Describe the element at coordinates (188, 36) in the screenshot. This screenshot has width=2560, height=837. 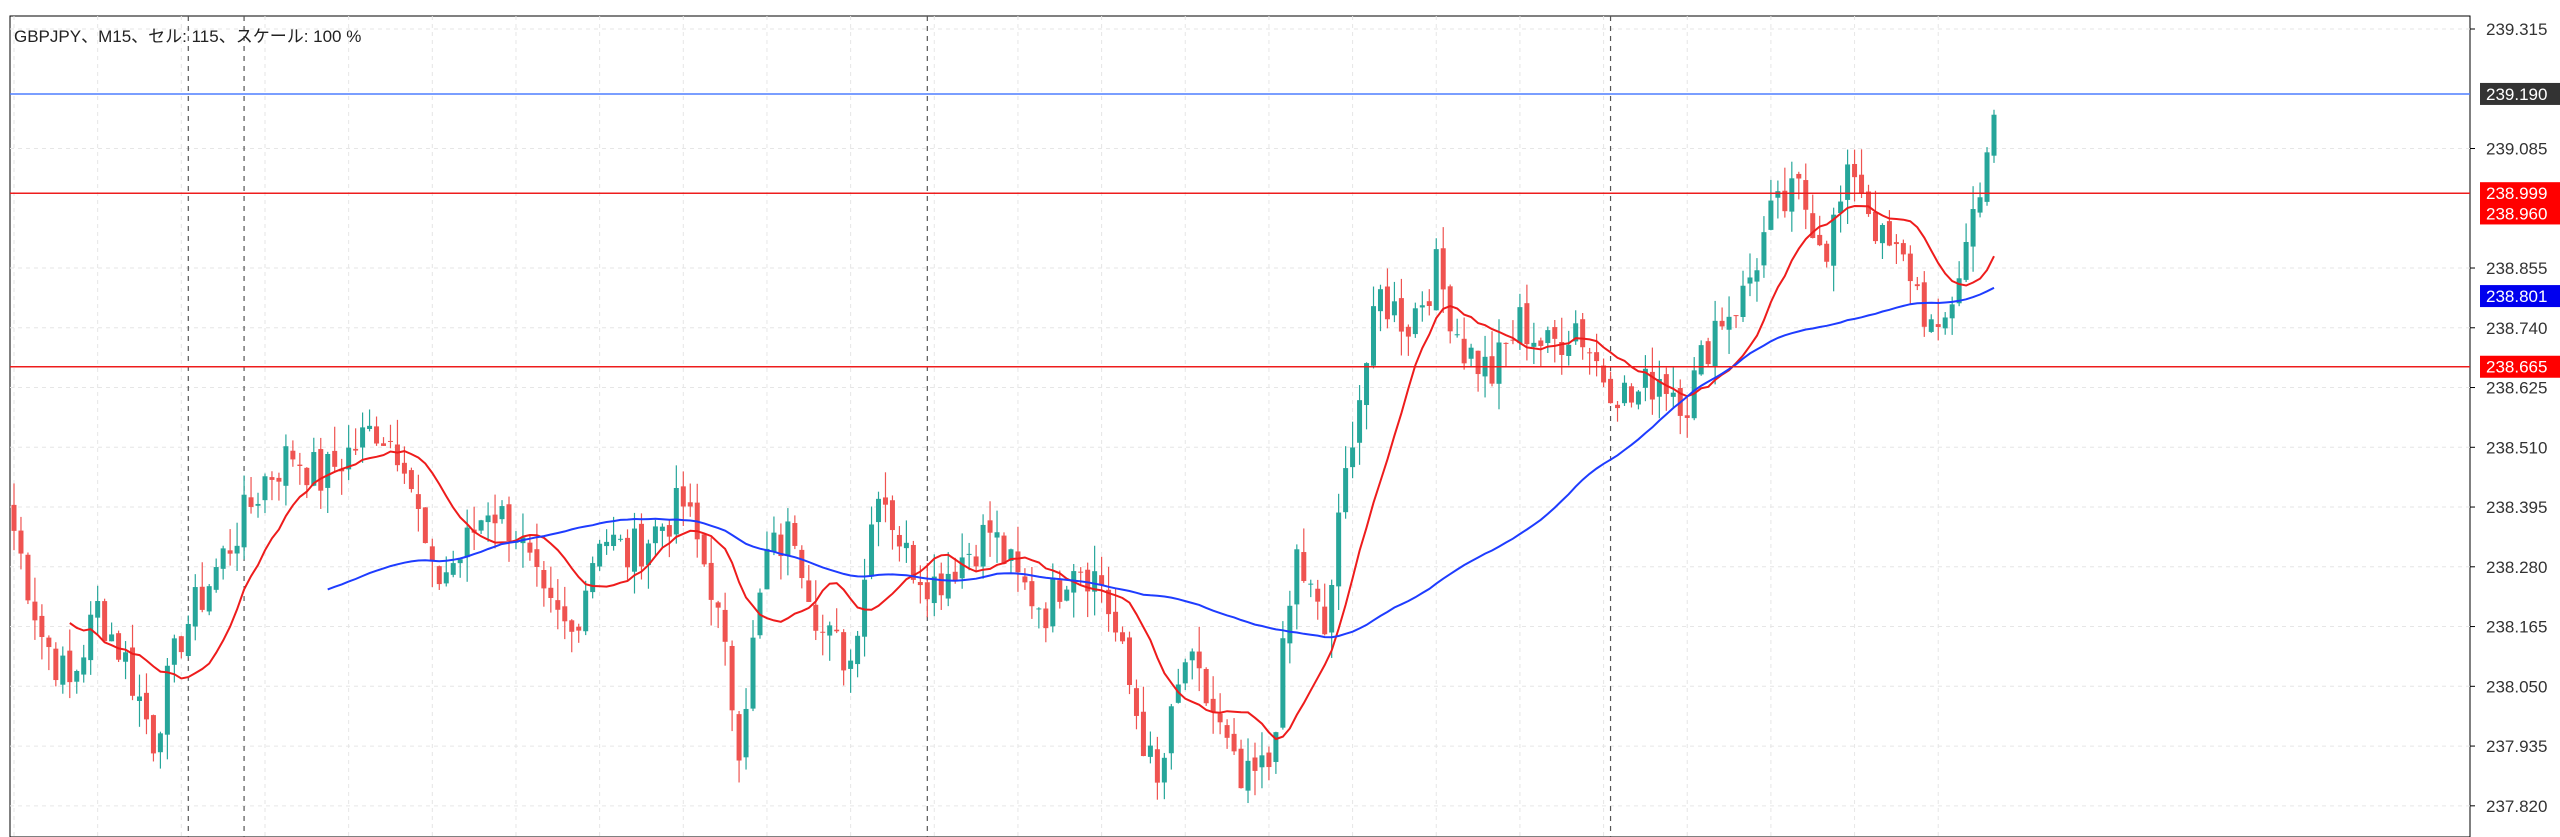
I see `chart-info-label: GBPJPY、M15、セル: 115、スケール: 100 %` at that location.